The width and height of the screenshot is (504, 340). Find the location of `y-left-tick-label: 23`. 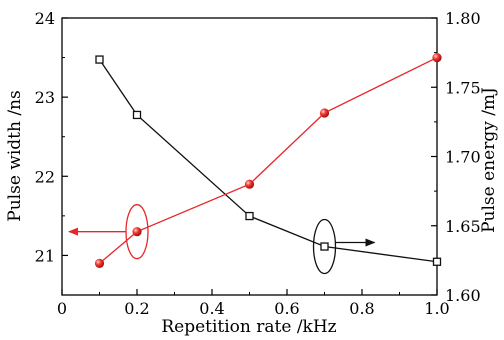

y-left-tick-label: 23 is located at coordinates (45, 97).